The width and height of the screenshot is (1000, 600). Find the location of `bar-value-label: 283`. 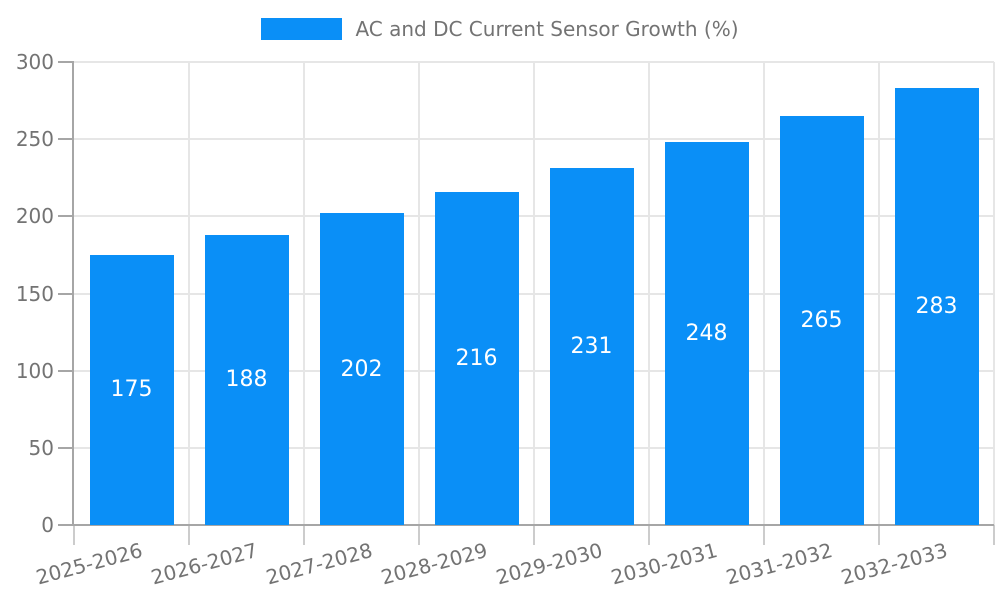

bar-value-label: 283 is located at coordinates (936, 307).